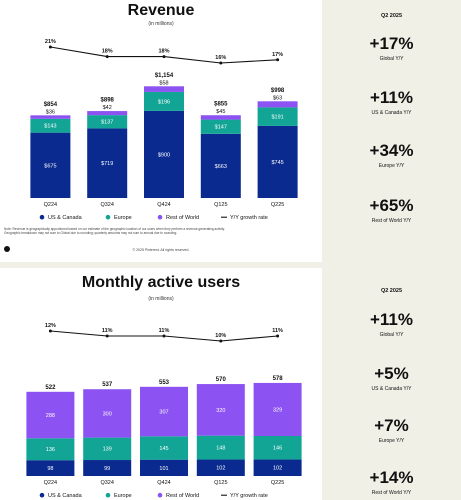 Image resolution: width=461 pixels, height=500 pixels. Describe the element at coordinates (160, 217) in the screenshot. I see `legend-swatch-rest-of-world` at that location.